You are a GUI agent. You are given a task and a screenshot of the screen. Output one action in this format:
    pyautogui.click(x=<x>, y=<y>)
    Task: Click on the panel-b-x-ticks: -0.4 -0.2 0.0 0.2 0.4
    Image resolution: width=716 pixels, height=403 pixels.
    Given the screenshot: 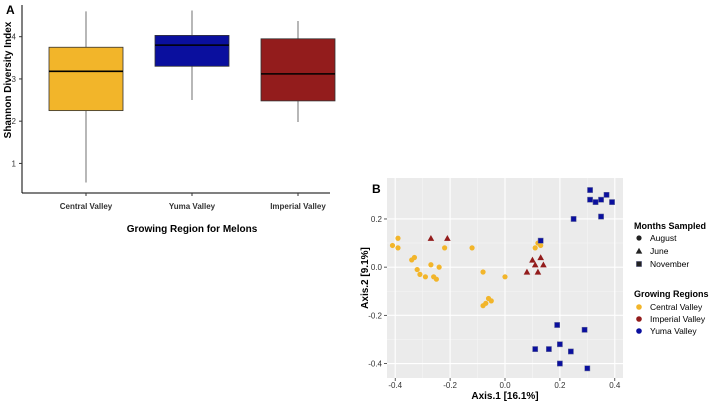 What is the action you would take?
    pyautogui.click(x=504, y=384)
    